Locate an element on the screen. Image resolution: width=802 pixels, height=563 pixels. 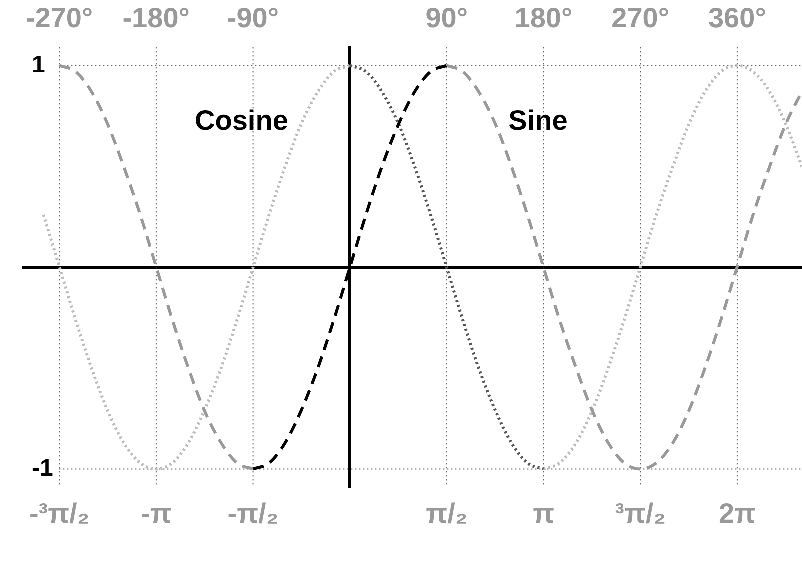
x2-tick-label: 90° is located at coordinates (447, 18).